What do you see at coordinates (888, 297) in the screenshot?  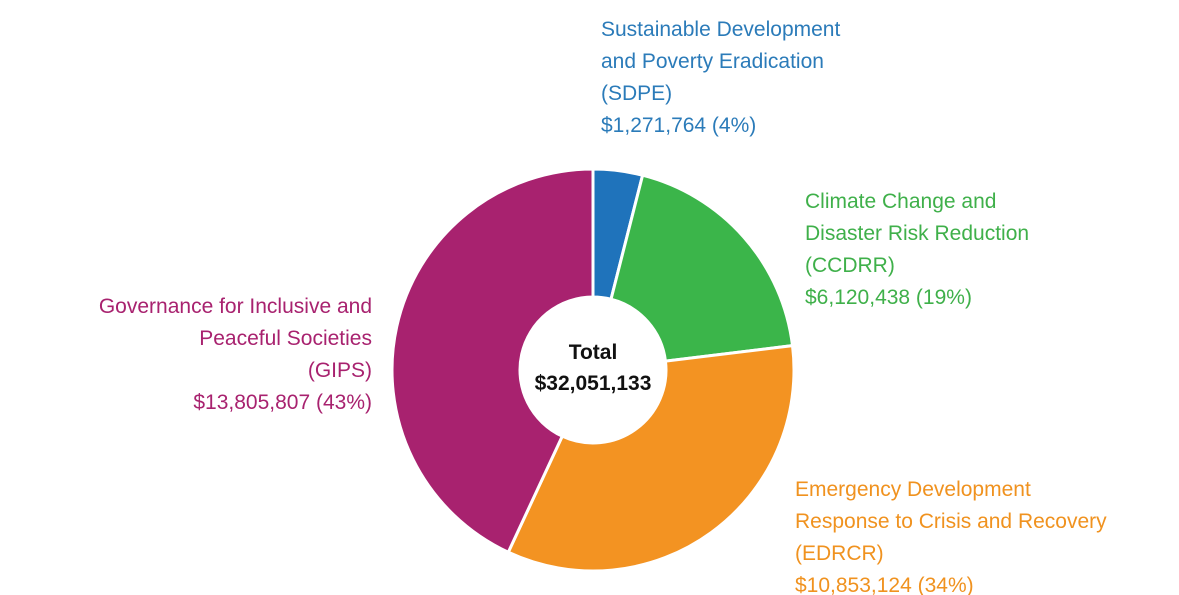 I see `value-label: $6,120,438 (19%)` at bounding box center [888, 297].